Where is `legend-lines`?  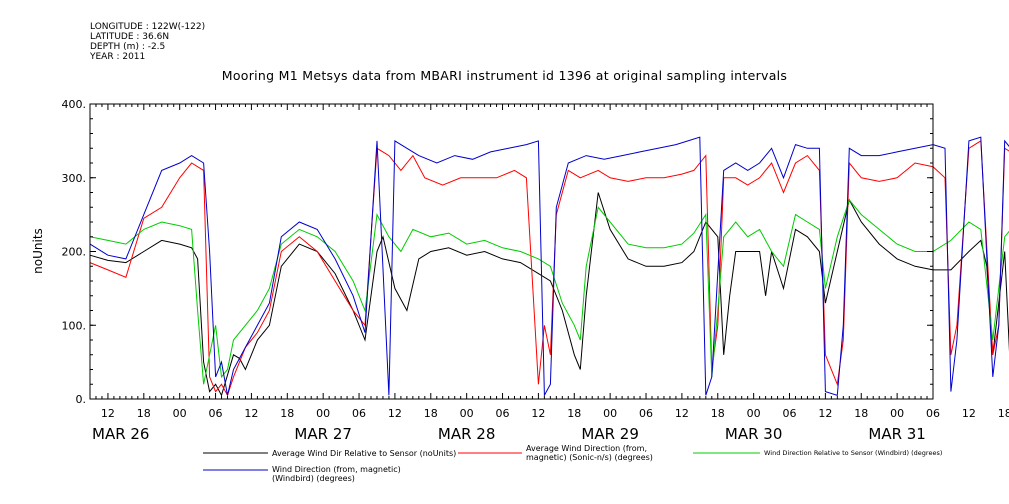
legend-lines is located at coordinates (481, 461).